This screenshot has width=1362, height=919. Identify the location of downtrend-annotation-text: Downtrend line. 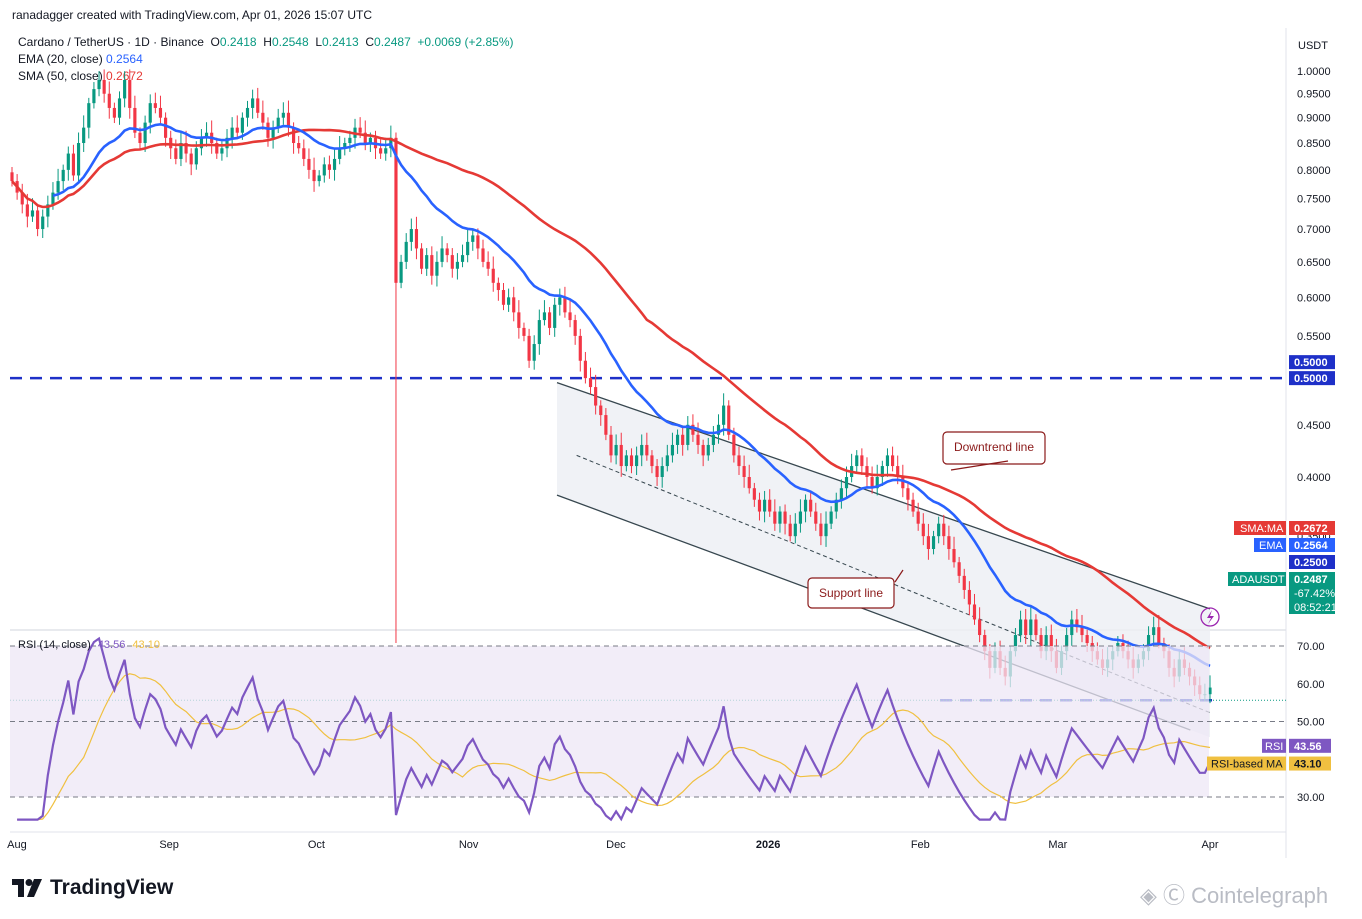
(994, 447).